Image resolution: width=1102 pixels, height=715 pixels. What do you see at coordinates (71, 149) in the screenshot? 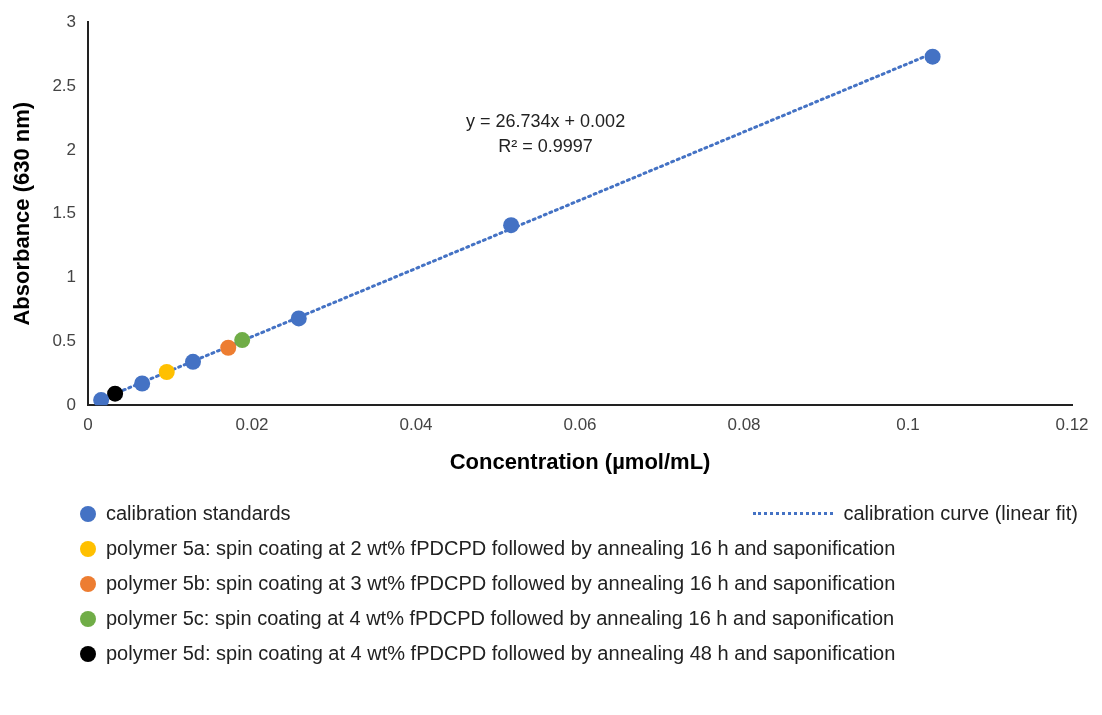
I see `y-tick-label: 2` at bounding box center [71, 149].